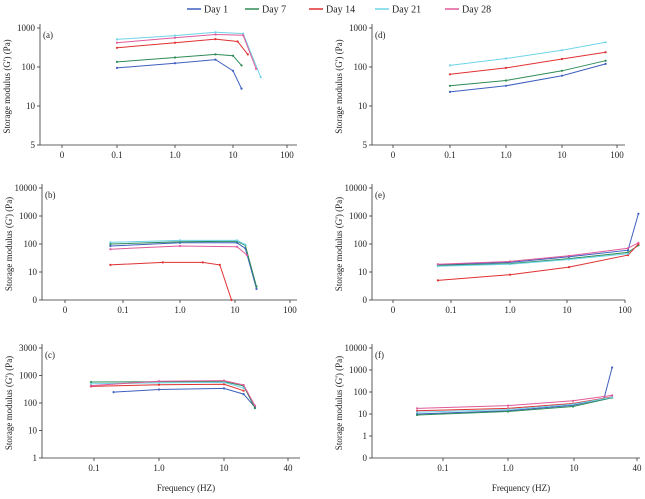  I want to click on y-tick-label-d: 1000, so click(358, 28).